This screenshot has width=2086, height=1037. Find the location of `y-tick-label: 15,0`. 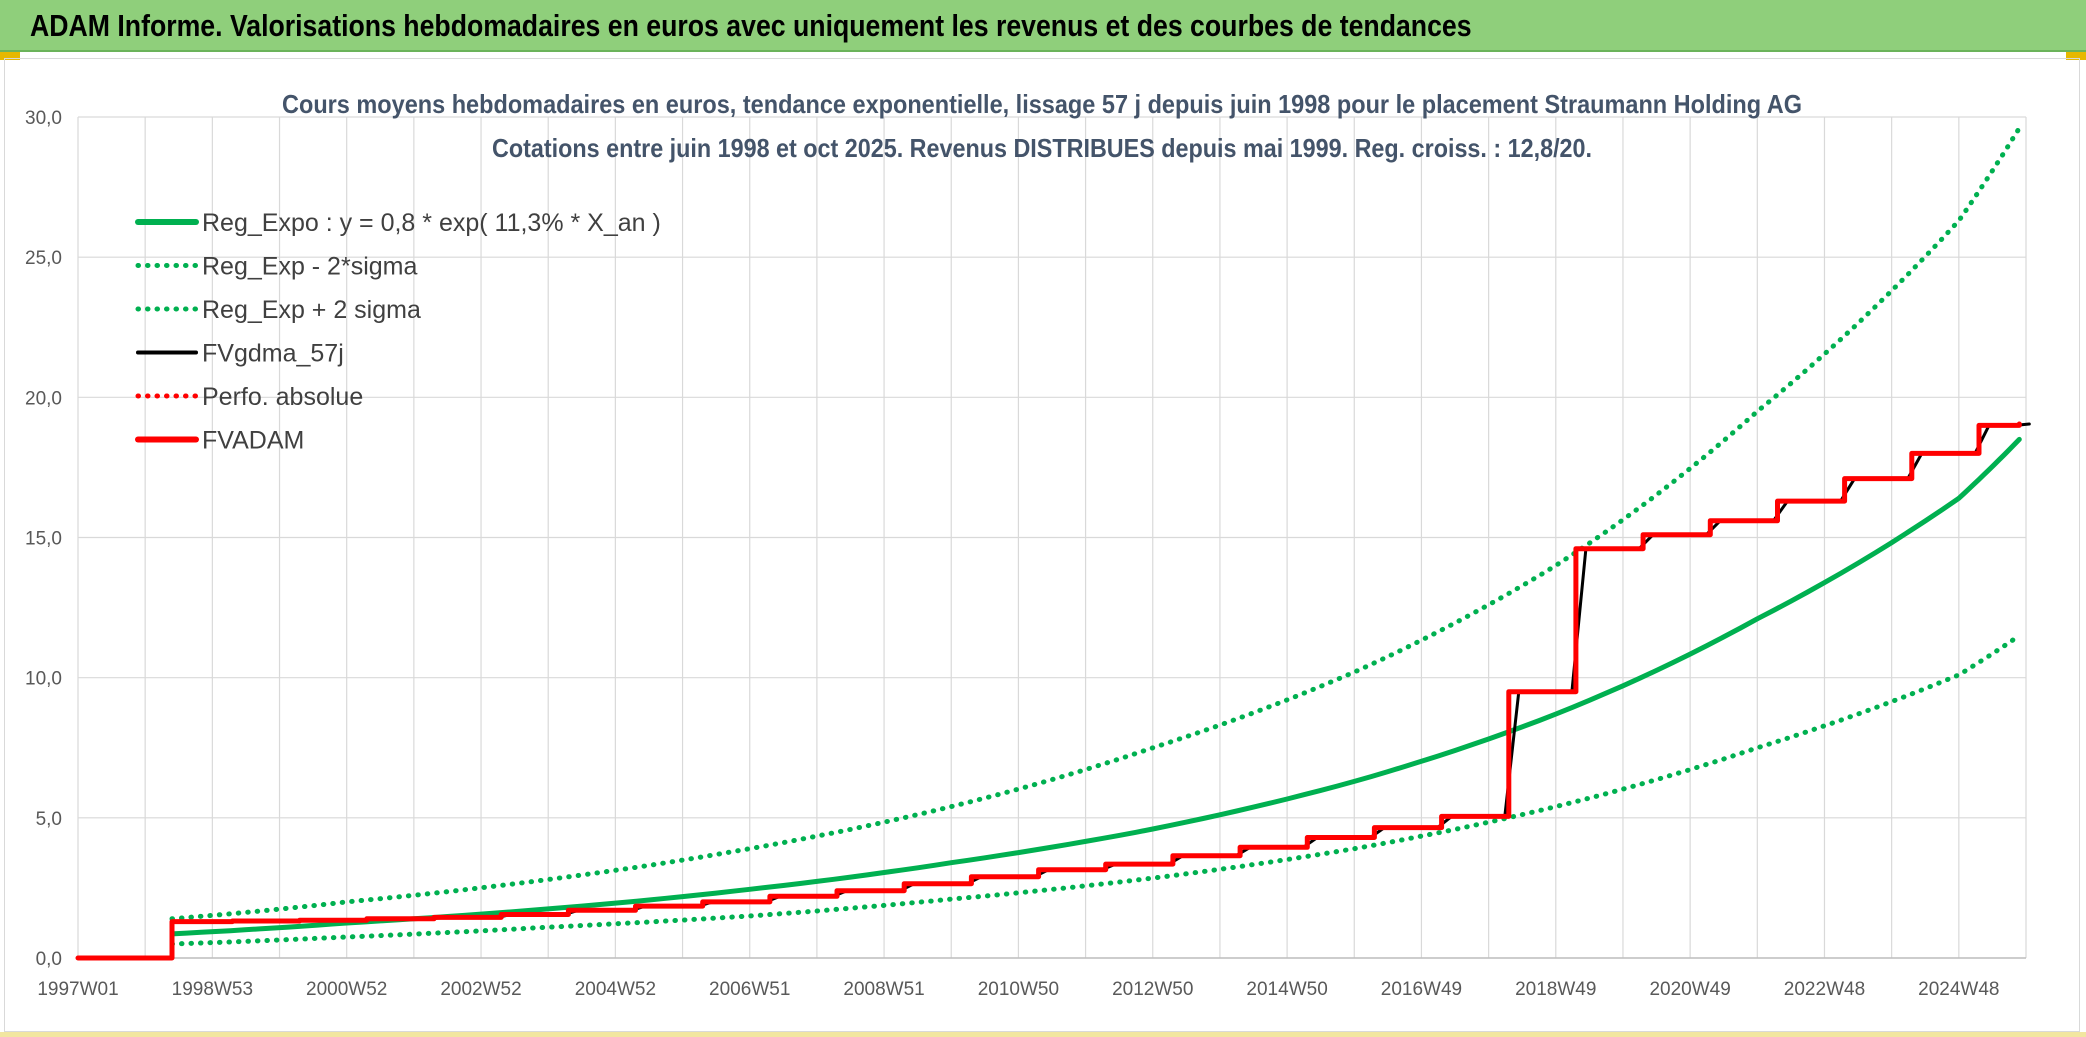

y-tick-label: 15,0 is located at coordinates (43, 539).